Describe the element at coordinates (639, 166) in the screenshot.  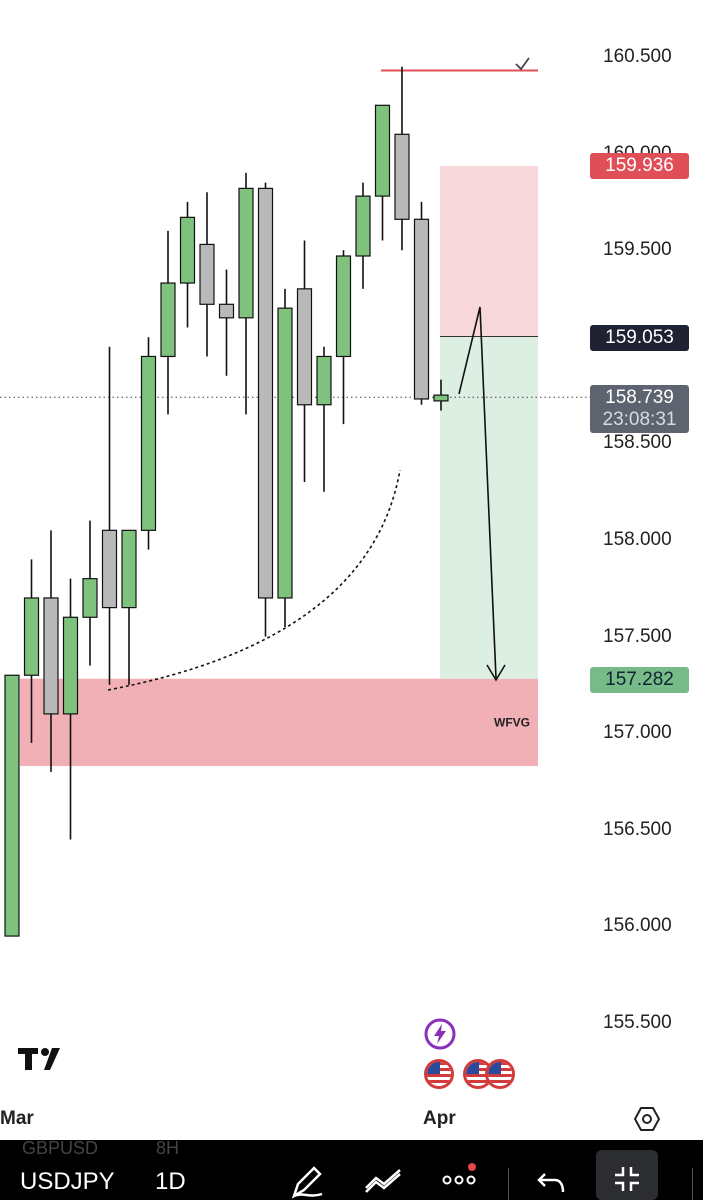
I see `stop-price-tag: 159.936` at that location.